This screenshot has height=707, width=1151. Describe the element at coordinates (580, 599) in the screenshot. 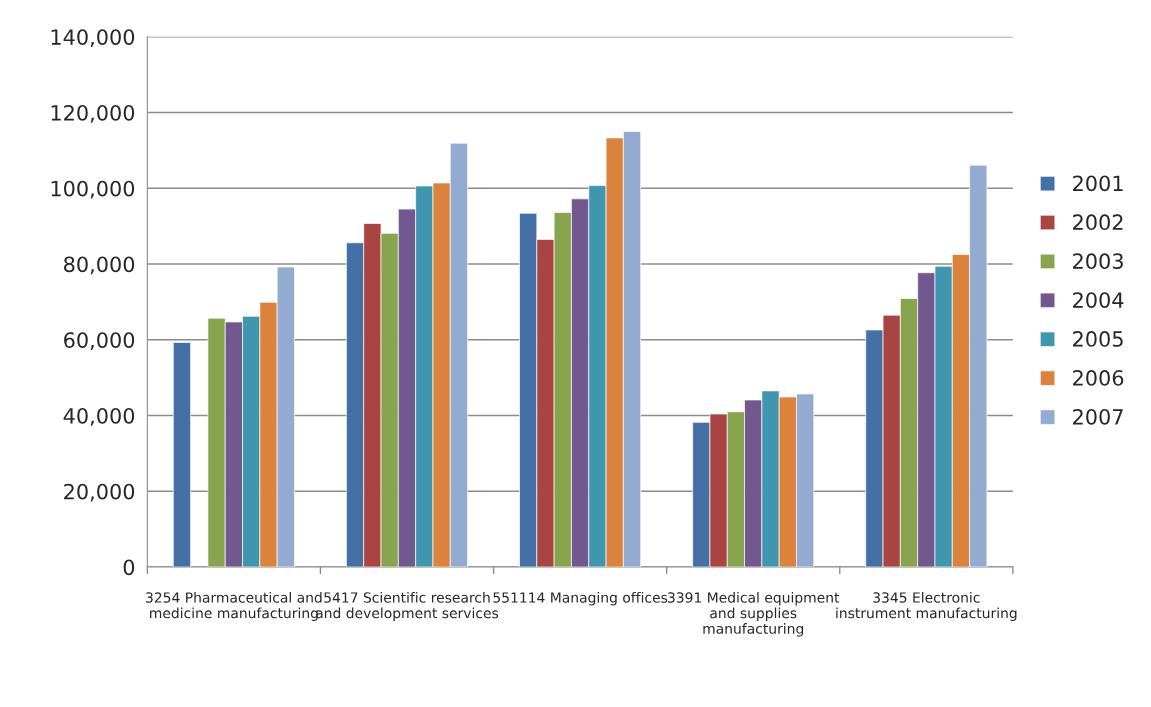

I see `x-tick-label: 551114 Managing offices` at that location.